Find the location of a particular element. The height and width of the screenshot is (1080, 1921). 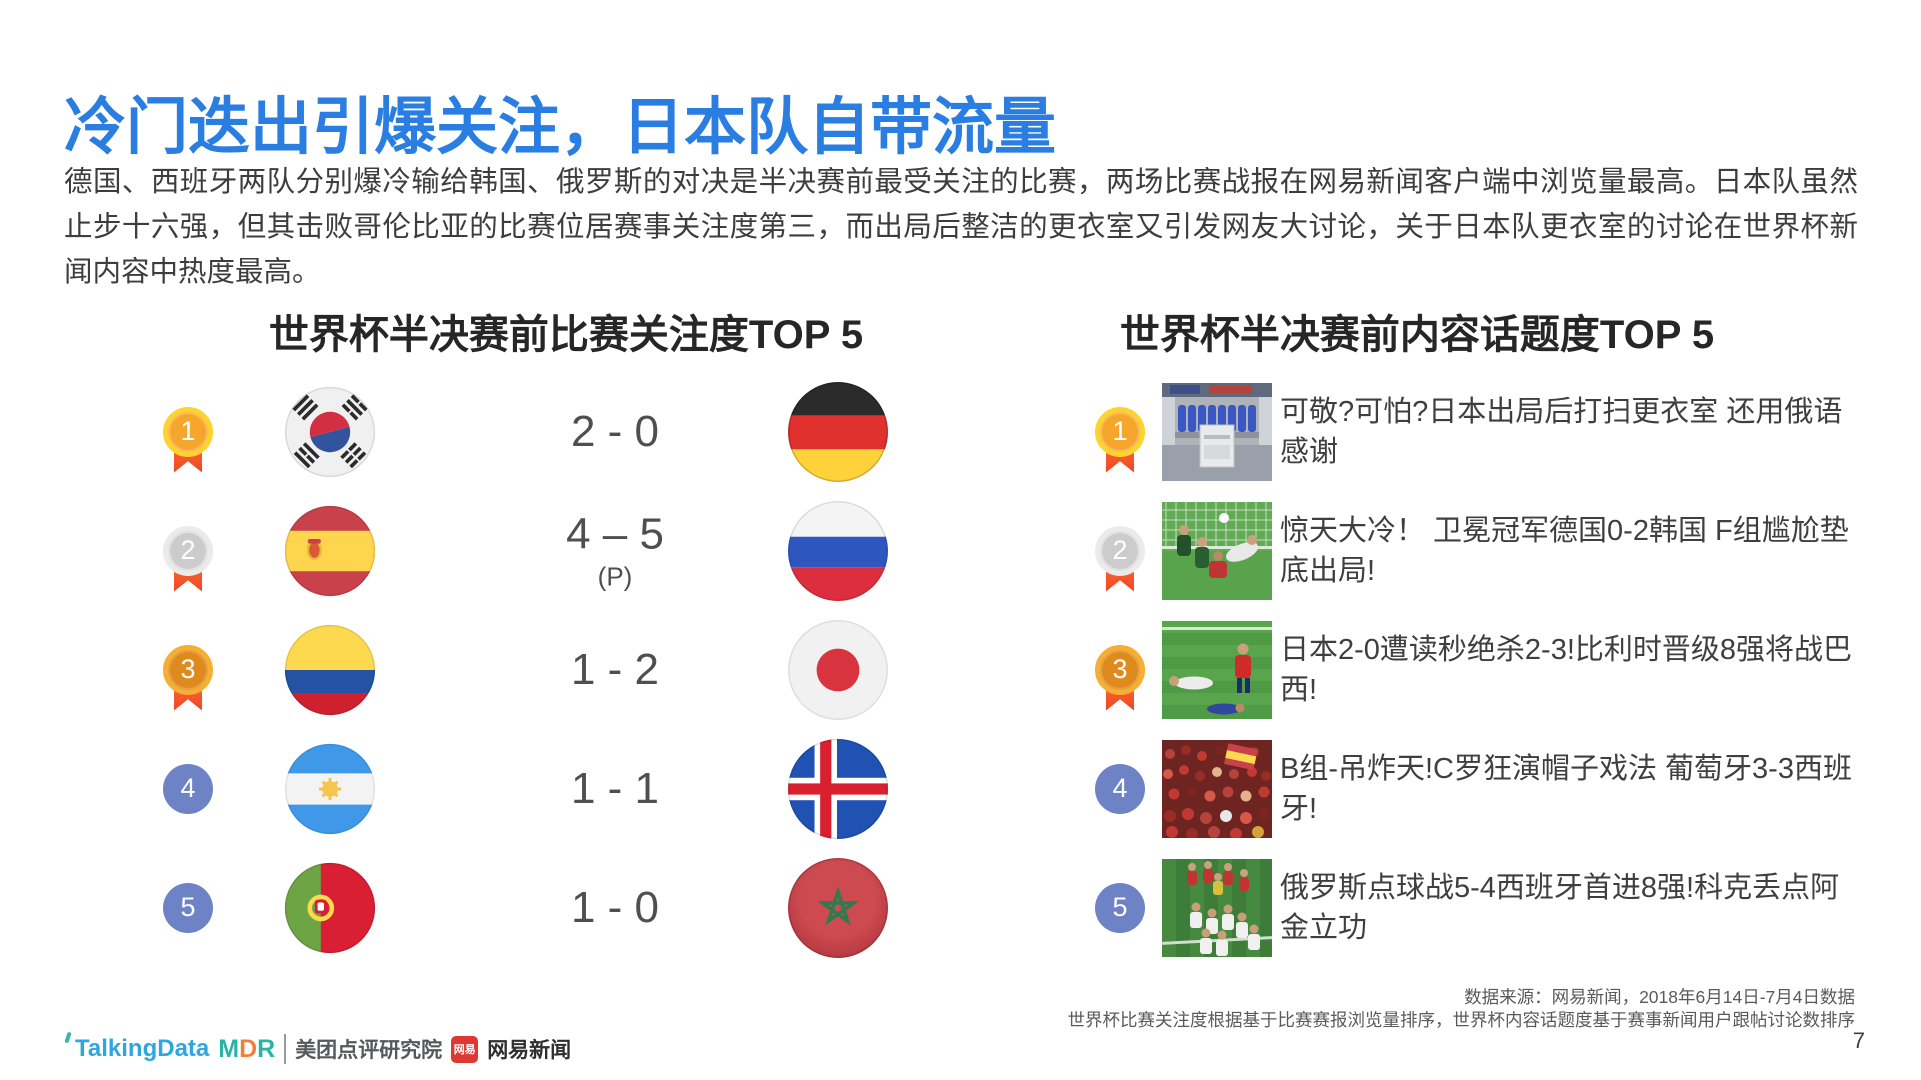

match-row: 3 1 - 2 is located at coordinates (545, 669).